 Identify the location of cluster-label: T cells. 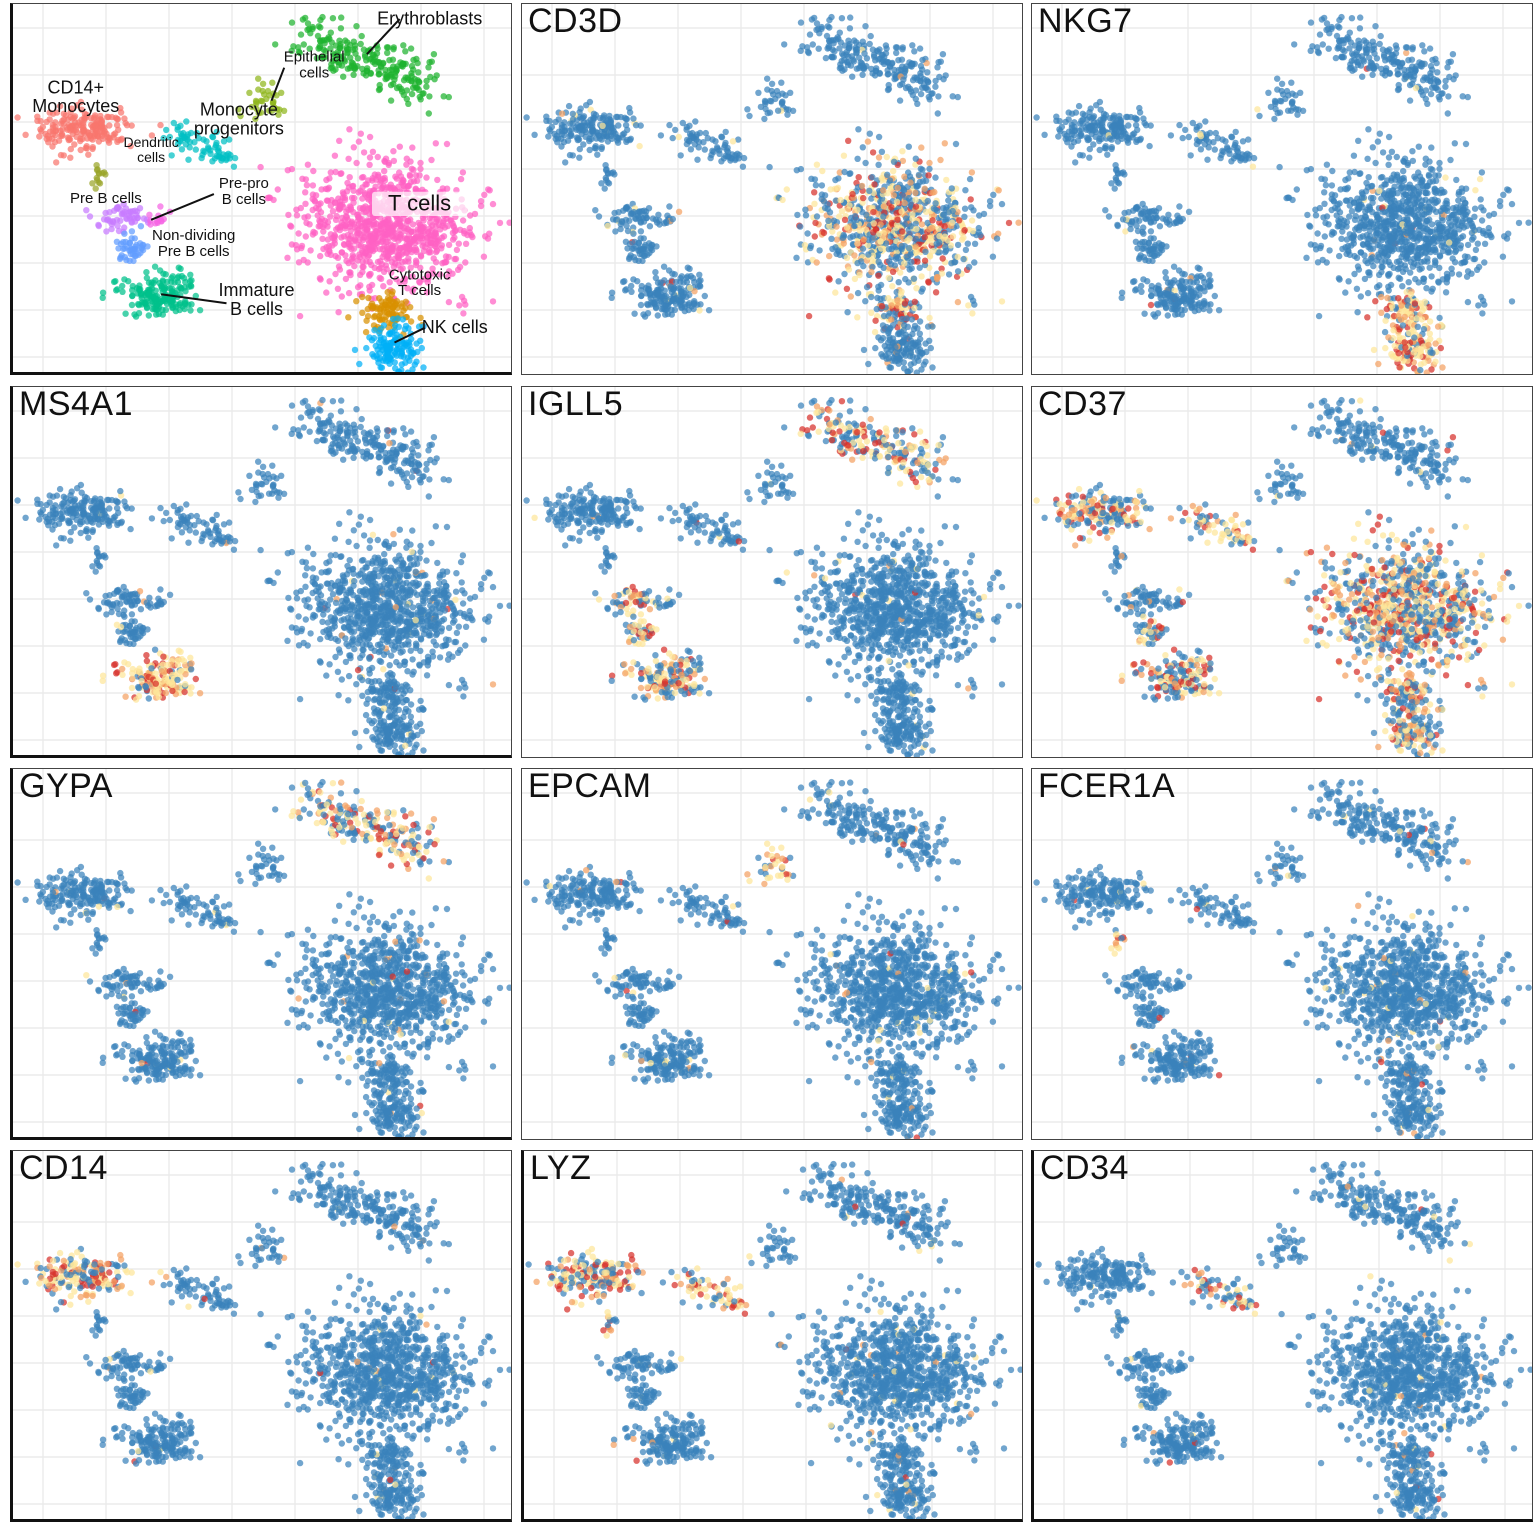
(419, 203).